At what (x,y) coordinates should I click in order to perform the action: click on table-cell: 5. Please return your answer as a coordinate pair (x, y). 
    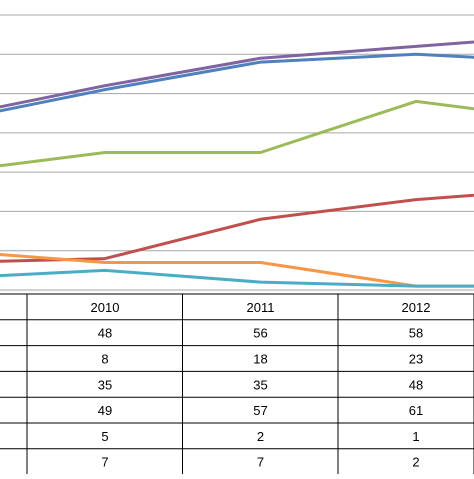
    Looking at the image, I should click on (104, 436).